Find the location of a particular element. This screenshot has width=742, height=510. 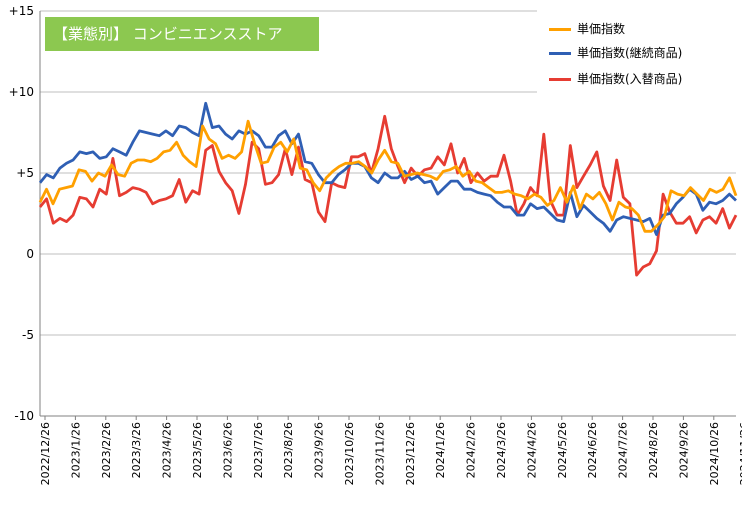

x-tick-label: 2023/12/26 is located at coordinates (410, 453).